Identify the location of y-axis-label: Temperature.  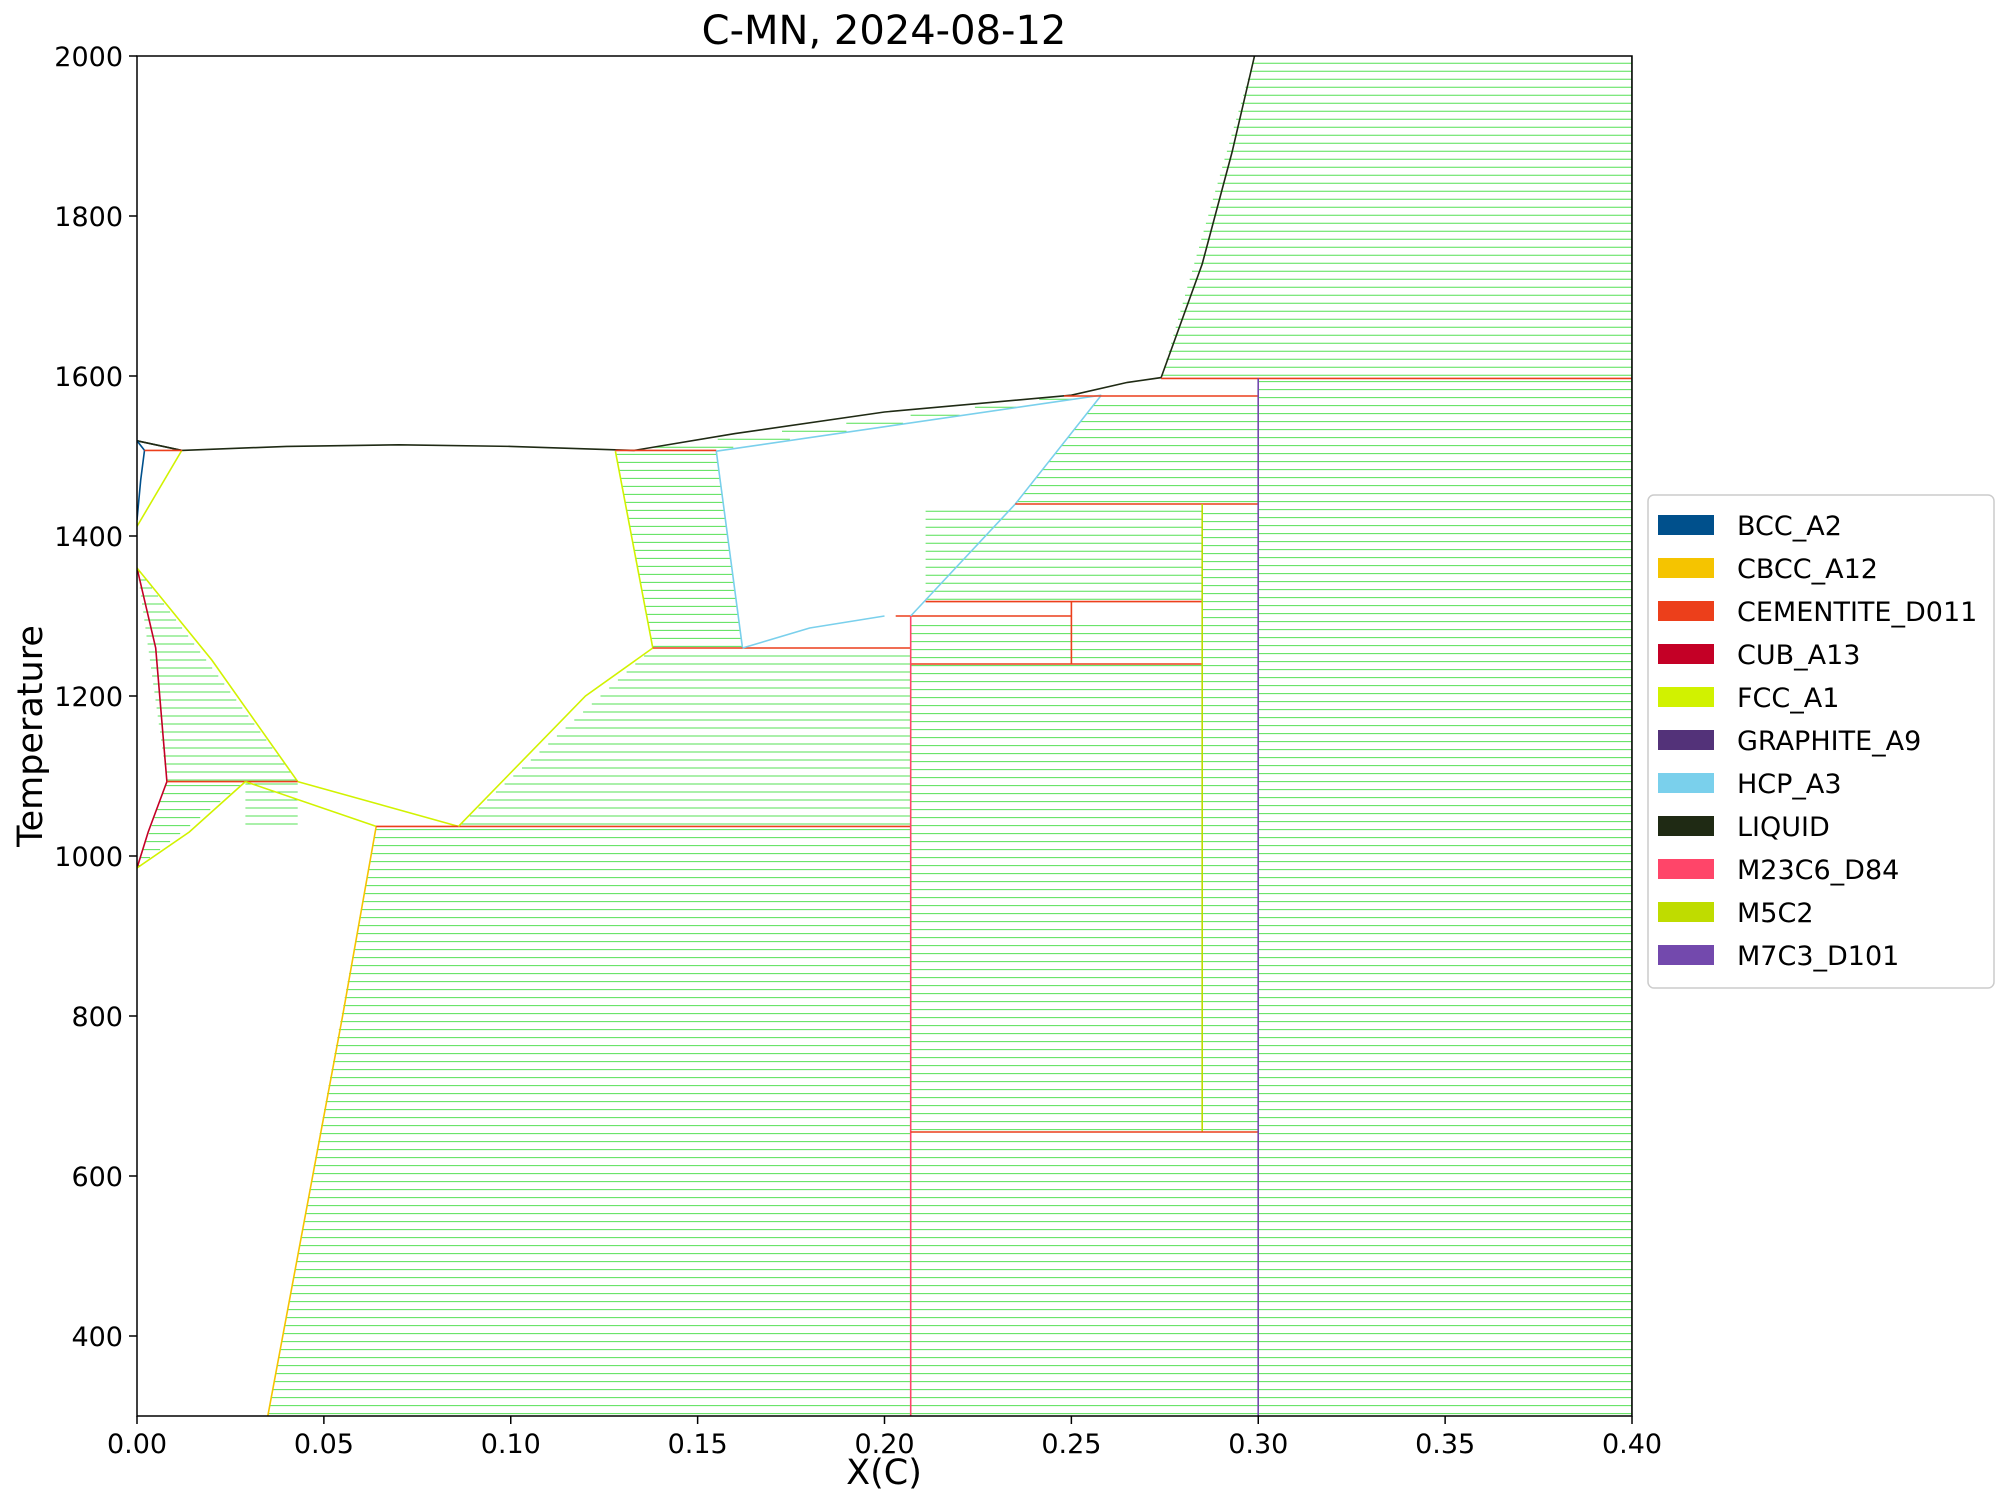
(31, 736).